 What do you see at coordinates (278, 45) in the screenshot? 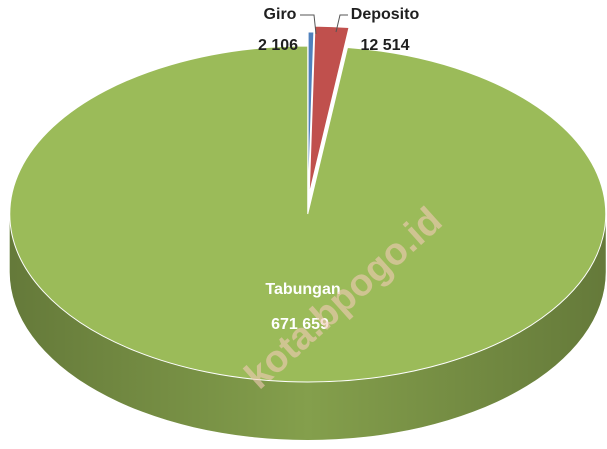
I see `value-label: 2 106` at bounding box center [278, 45].